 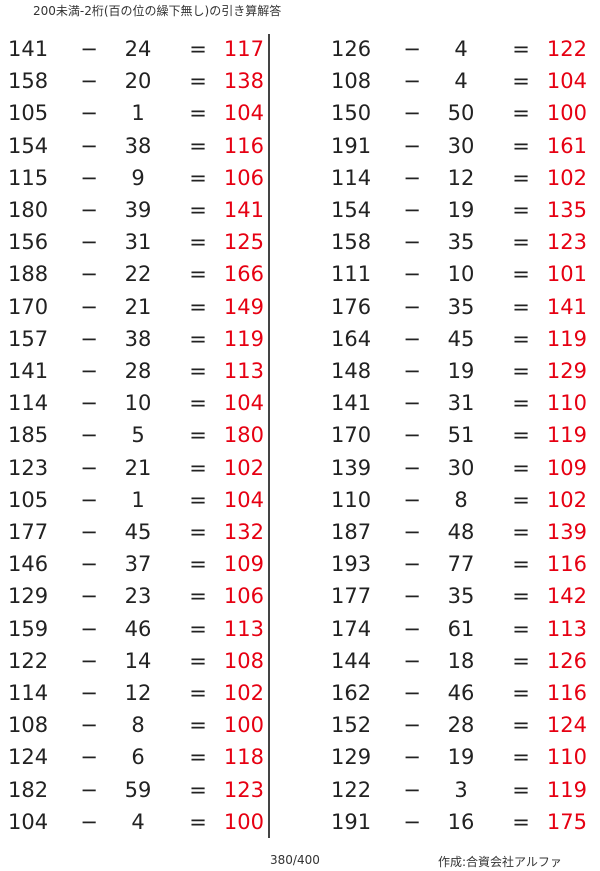 What do you see at coordinates (138, 564) in the screenshot?
I see `subtrahend: 37` at bounding box center [138, 564].